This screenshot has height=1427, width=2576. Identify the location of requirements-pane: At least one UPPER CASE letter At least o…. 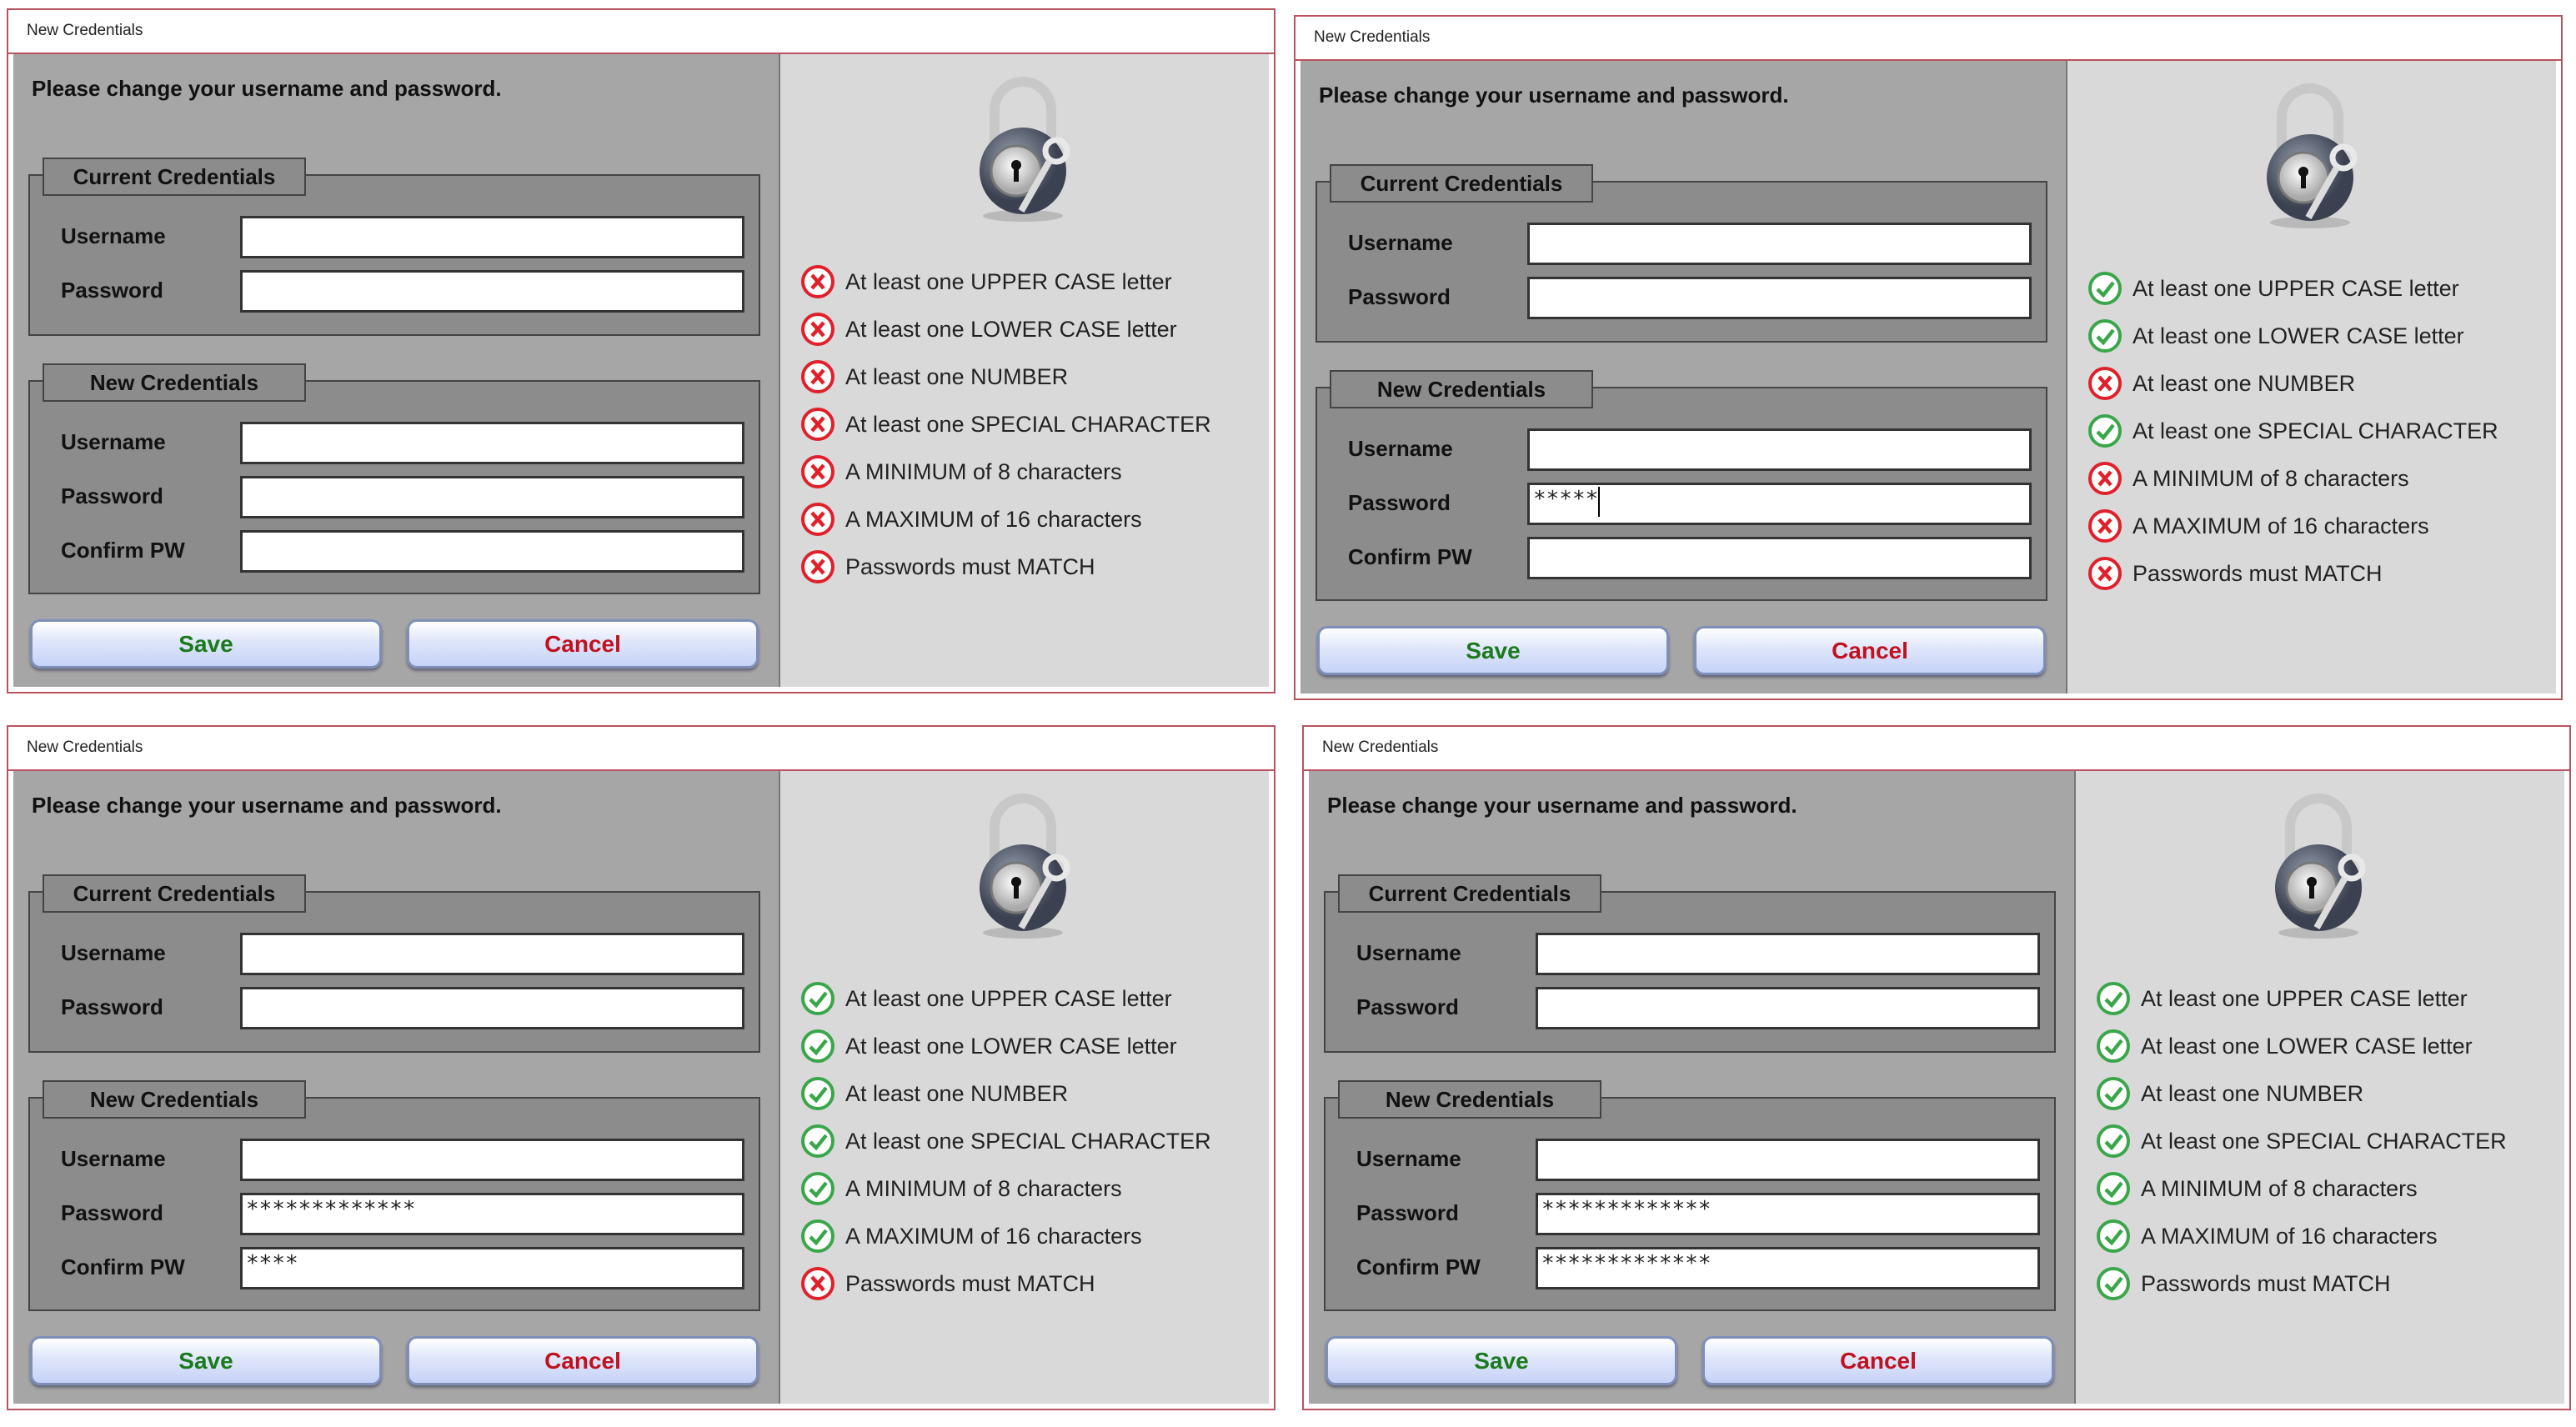
(1024, 370).